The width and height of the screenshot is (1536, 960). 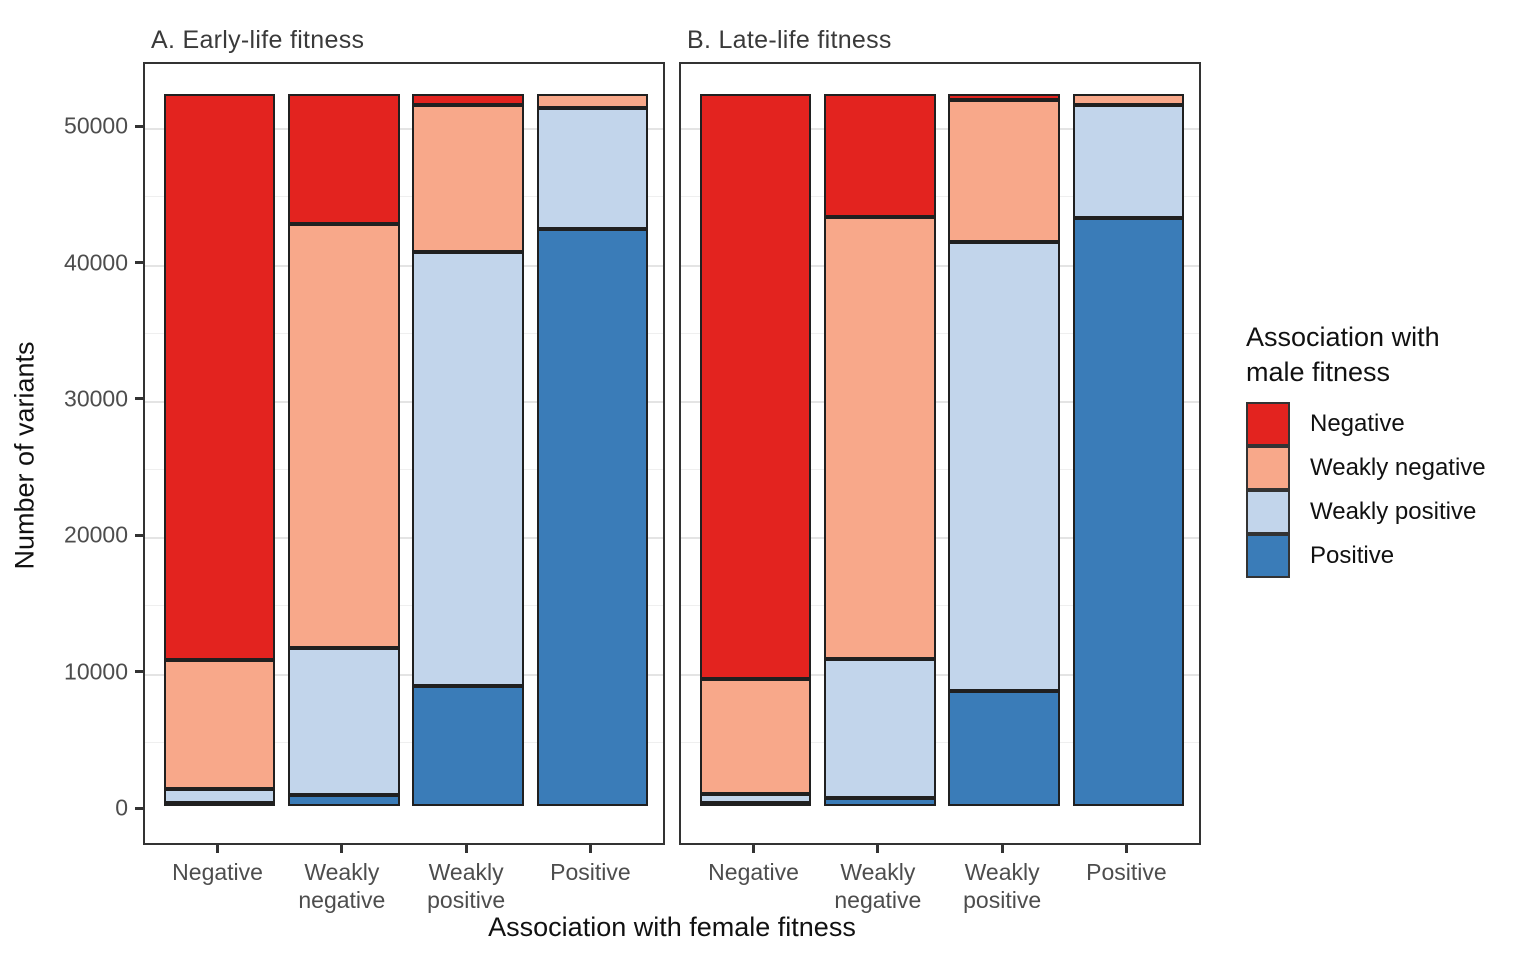 What do you see at coordinates (1398, 467) in the screenshot?
I see `legend-label: Weakly negative` at bounding box center [1398, 467].